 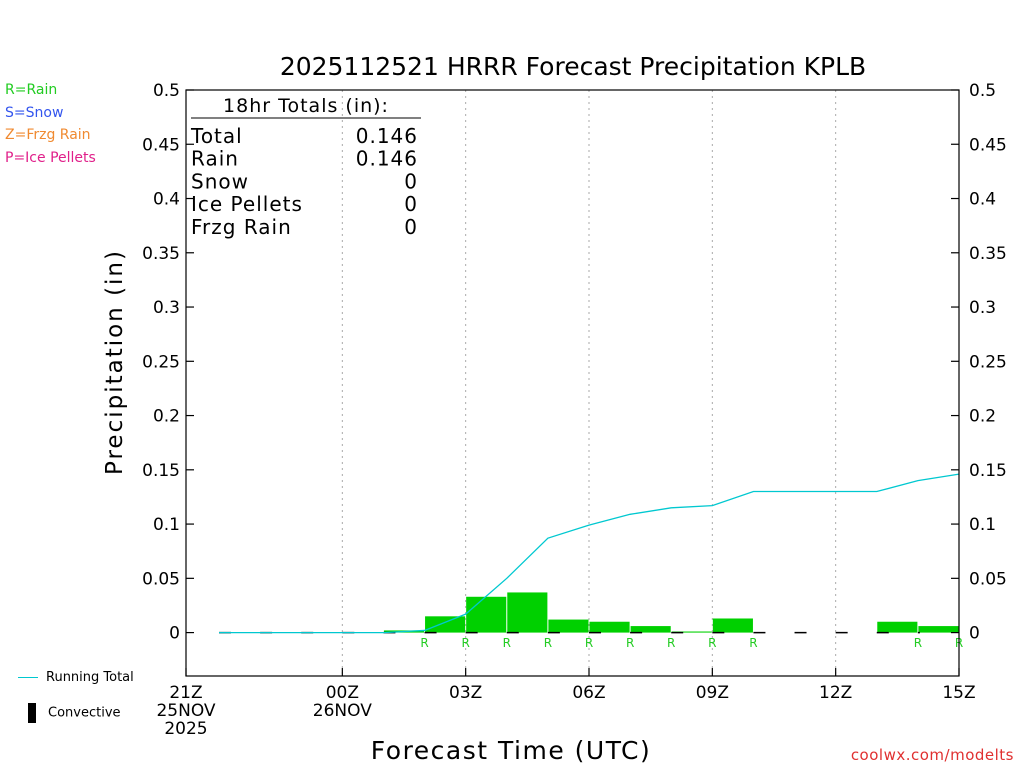 What do you see at coordinates (982, 417) in the screenshot?
I see `y-tick-label-right: 0.2` at bounding box center [982, 417].